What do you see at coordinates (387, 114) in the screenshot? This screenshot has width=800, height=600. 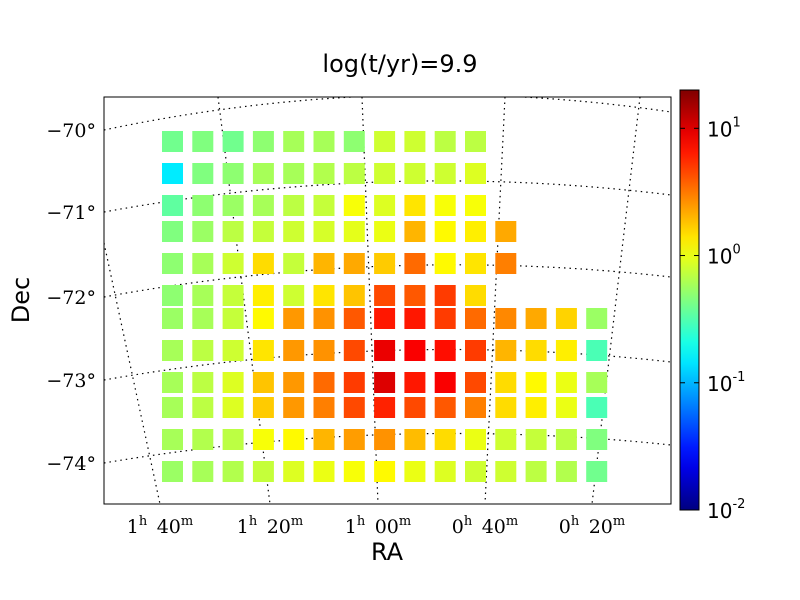 I see `dec-gridline` at bounding box center [387, 114].